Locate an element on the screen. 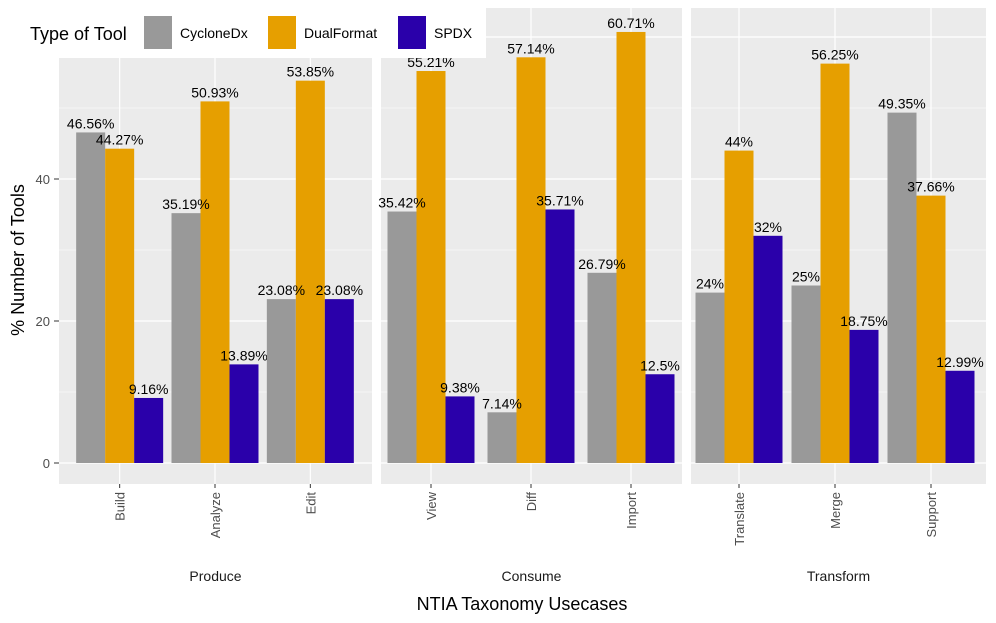 This screenshot has height=623, width=996. x-tick-label: Merge is located at coordinates (835, 510).